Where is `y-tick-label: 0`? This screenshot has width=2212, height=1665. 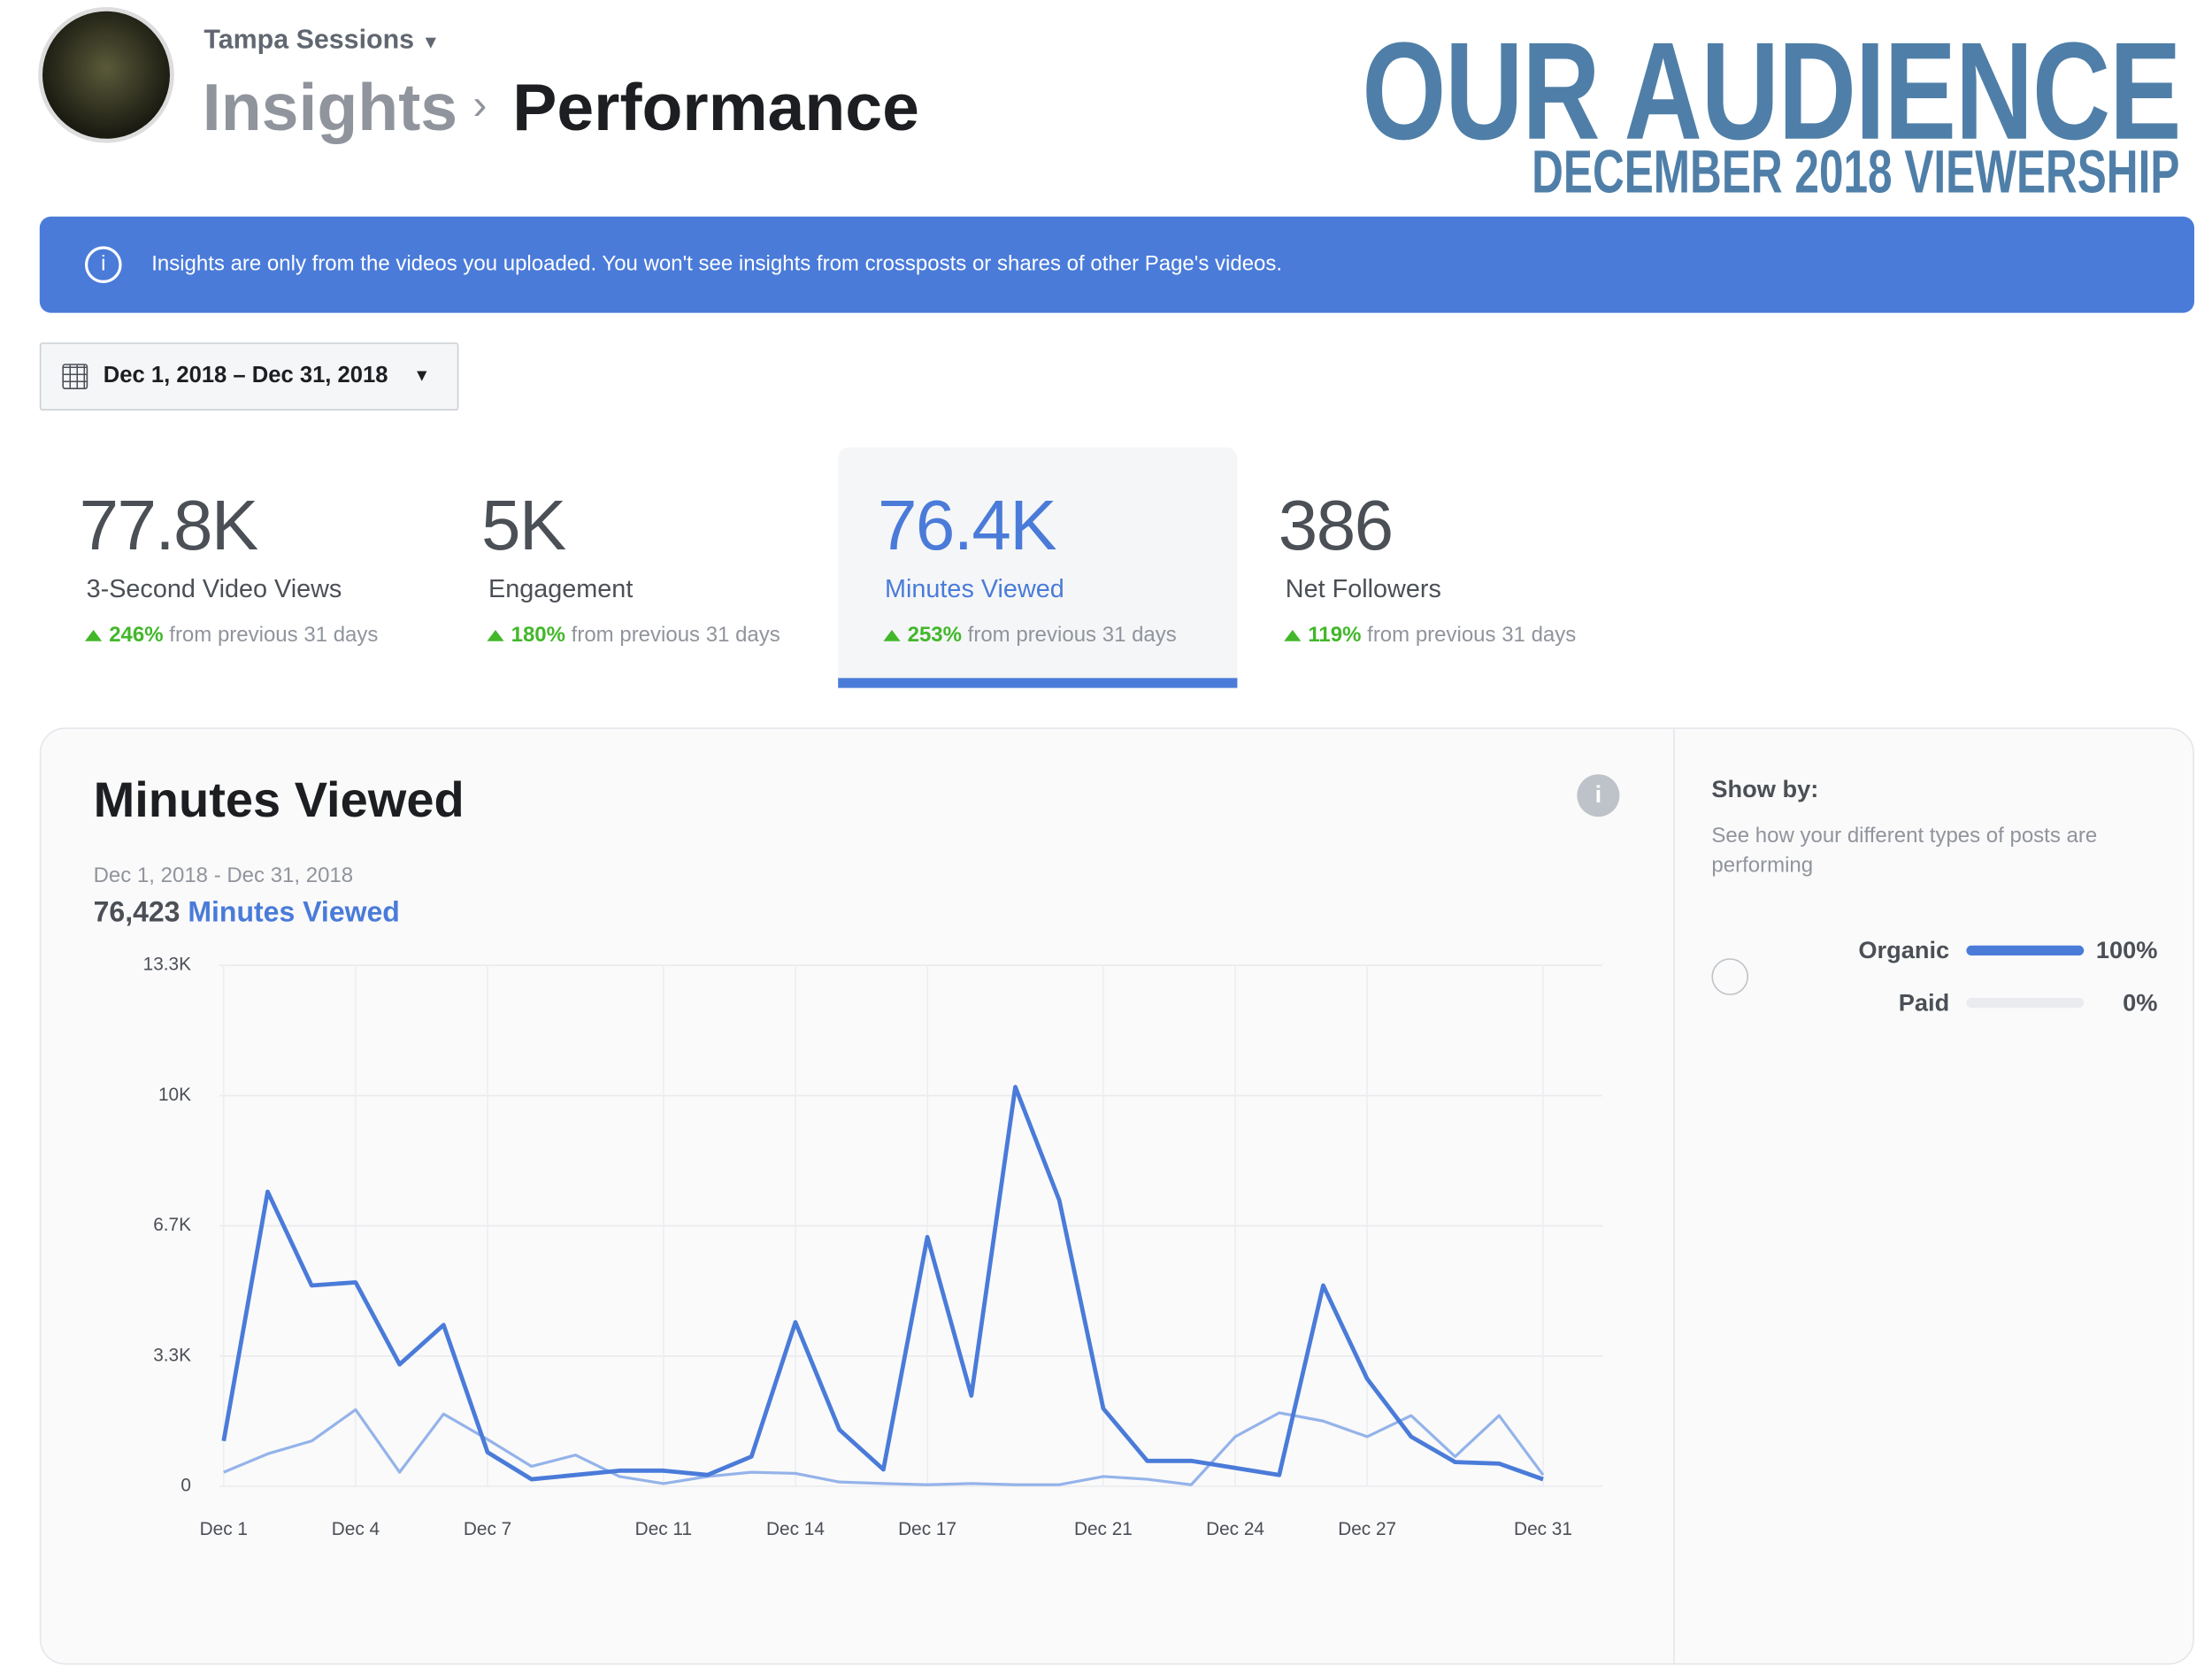
y-tick-label: 0 is located at coordinates (185, 1486).